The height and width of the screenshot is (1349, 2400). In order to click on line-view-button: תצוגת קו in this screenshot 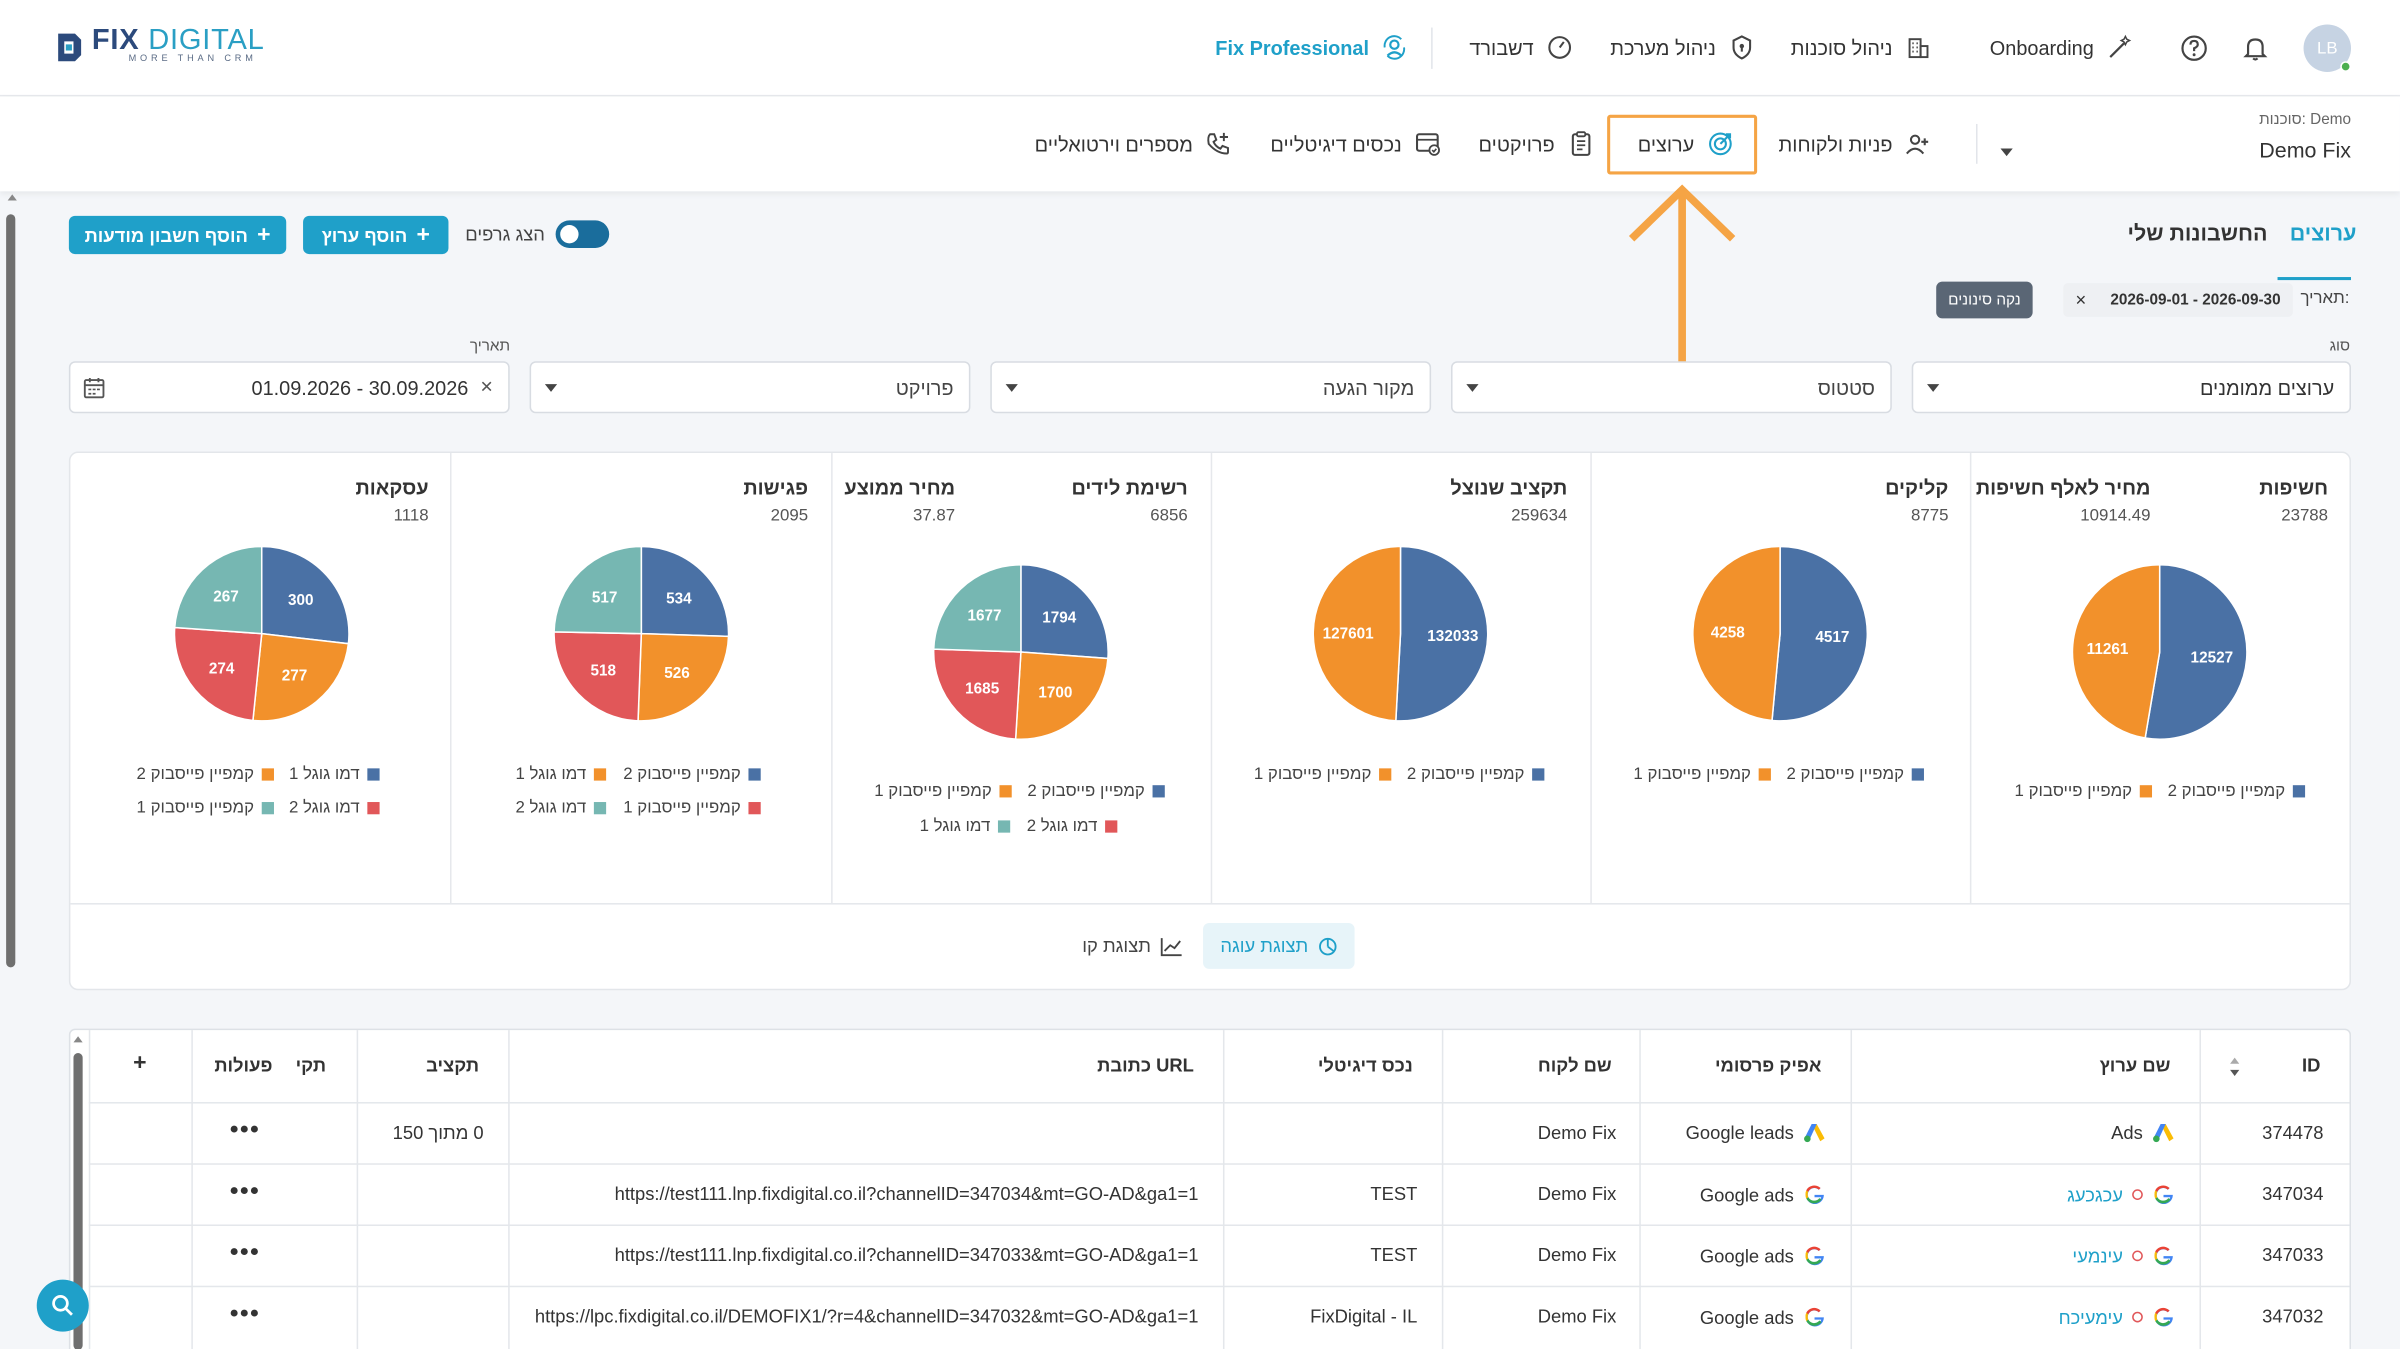, I will do `click(1132, 946)`.